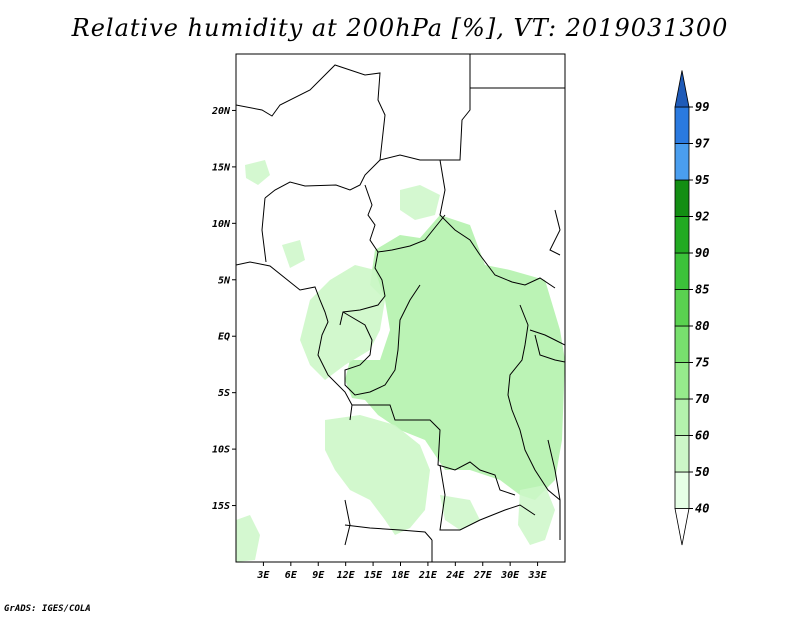 Image resolution: width=800 pixels, height=618 pixels. What do you see at coordinates (377, 475) in the screenshot?
I see `humidity-patch-south` at bounding box center [377, 475].